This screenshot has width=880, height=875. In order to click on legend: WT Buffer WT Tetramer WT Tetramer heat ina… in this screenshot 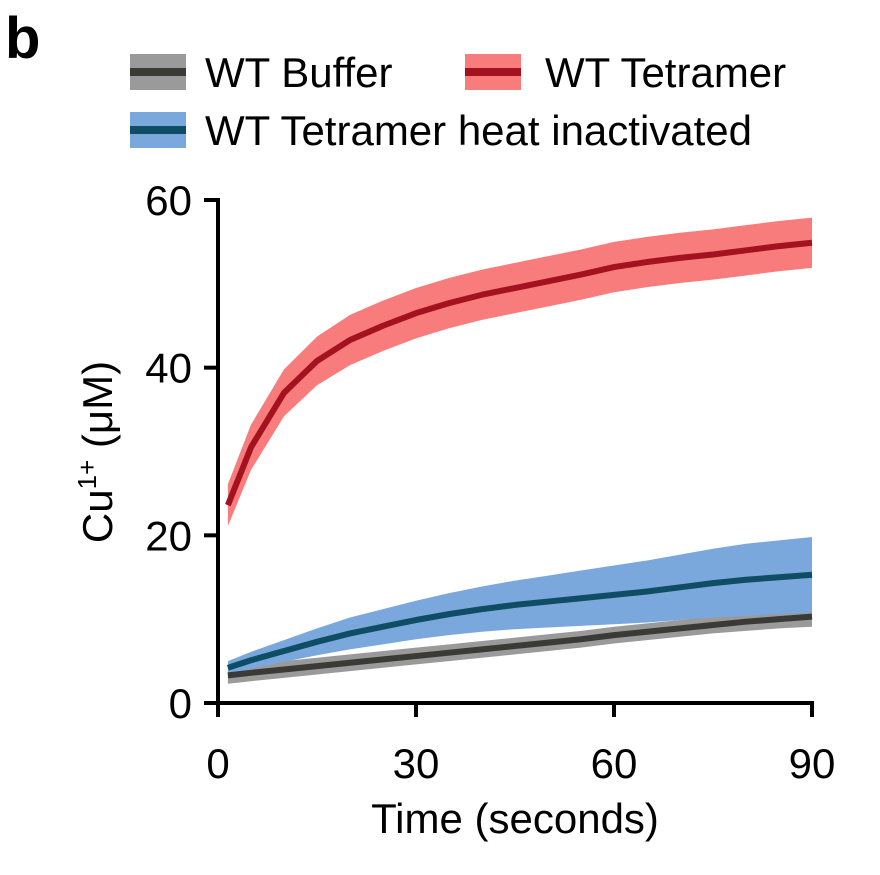, I will do `click(458, 101)`.